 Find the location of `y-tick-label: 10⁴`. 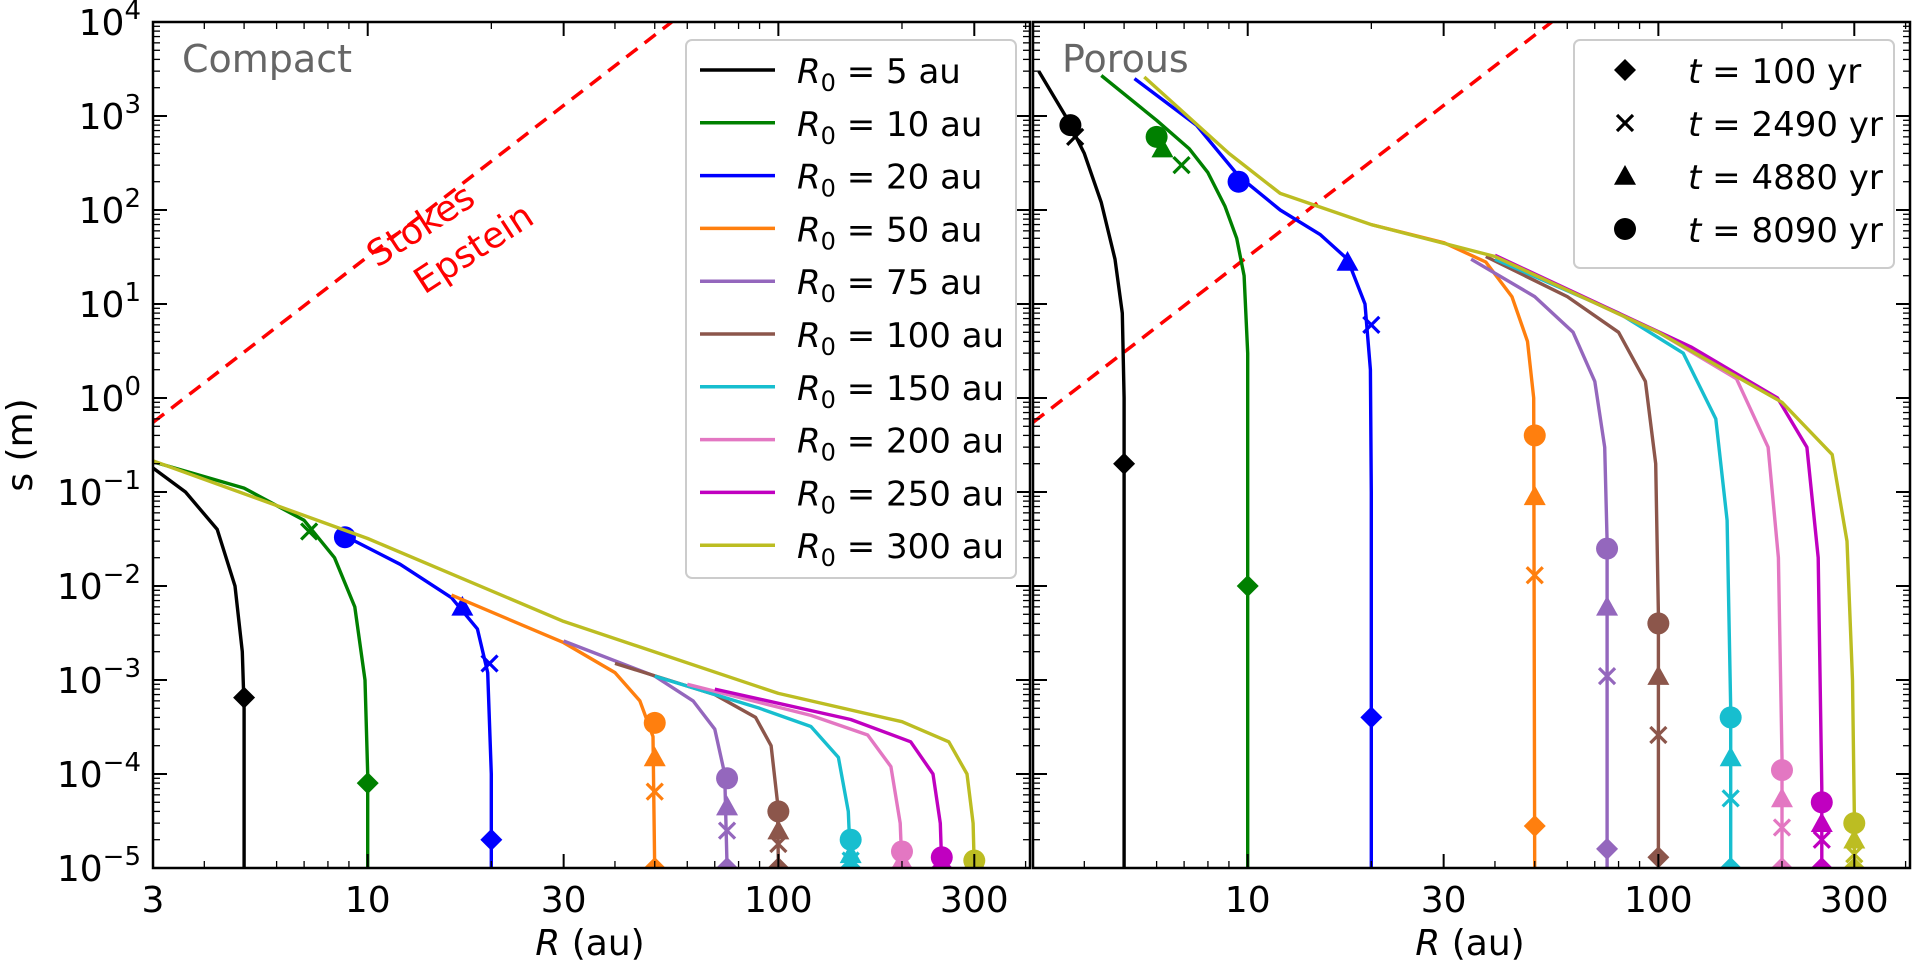

y-tick-label: 10⁴ is located at coordinates (110, 22).